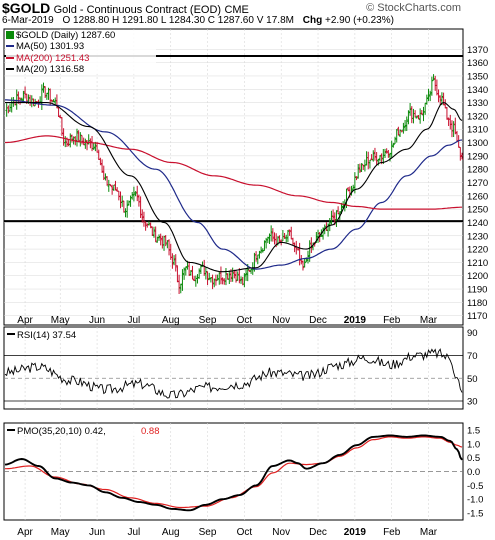  Describe the element at coordinates (475, 514) in the screenshot. I see `pmo-ytick-label: -1.5` at that location.